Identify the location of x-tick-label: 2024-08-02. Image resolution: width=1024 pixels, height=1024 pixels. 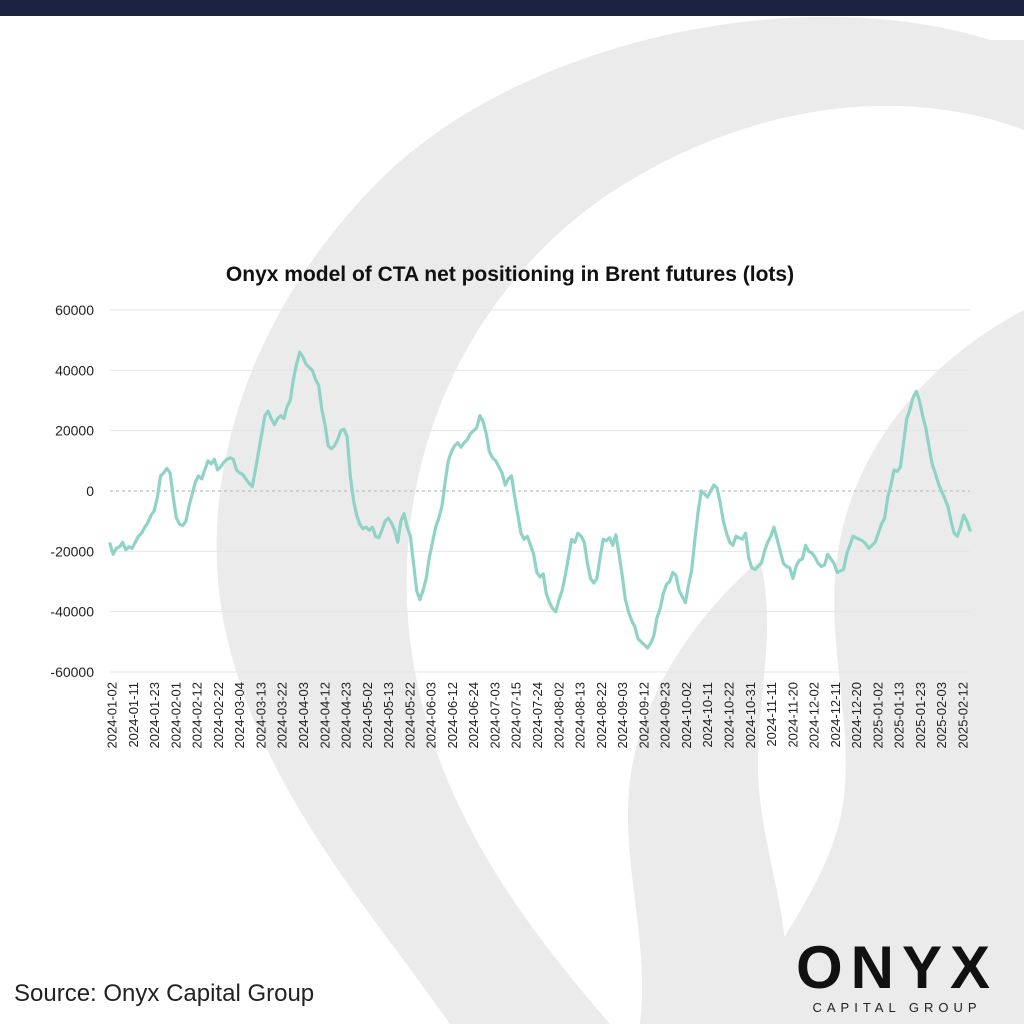
(558, 715).